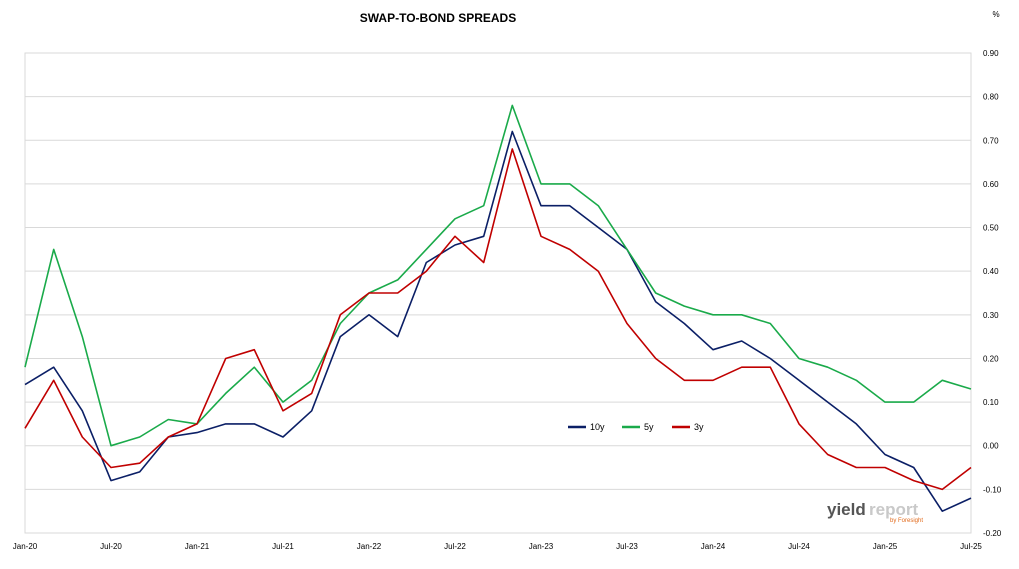  What do you see at coordinates (597, 427) in the screenshot?
I see `legend-label-10y: 10y` at bounding box center [597, 427].